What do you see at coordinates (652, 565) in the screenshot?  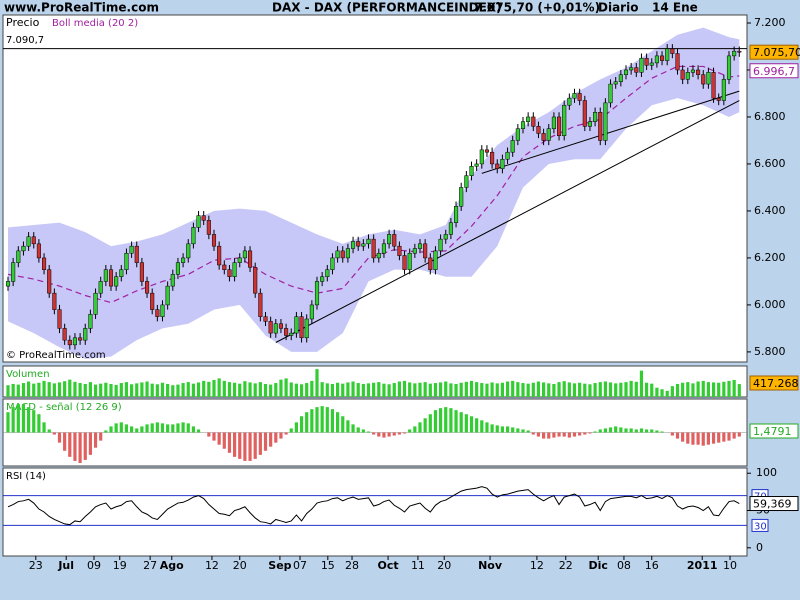 I see `x-tick-label: 16` at bounding box center [652, 565].